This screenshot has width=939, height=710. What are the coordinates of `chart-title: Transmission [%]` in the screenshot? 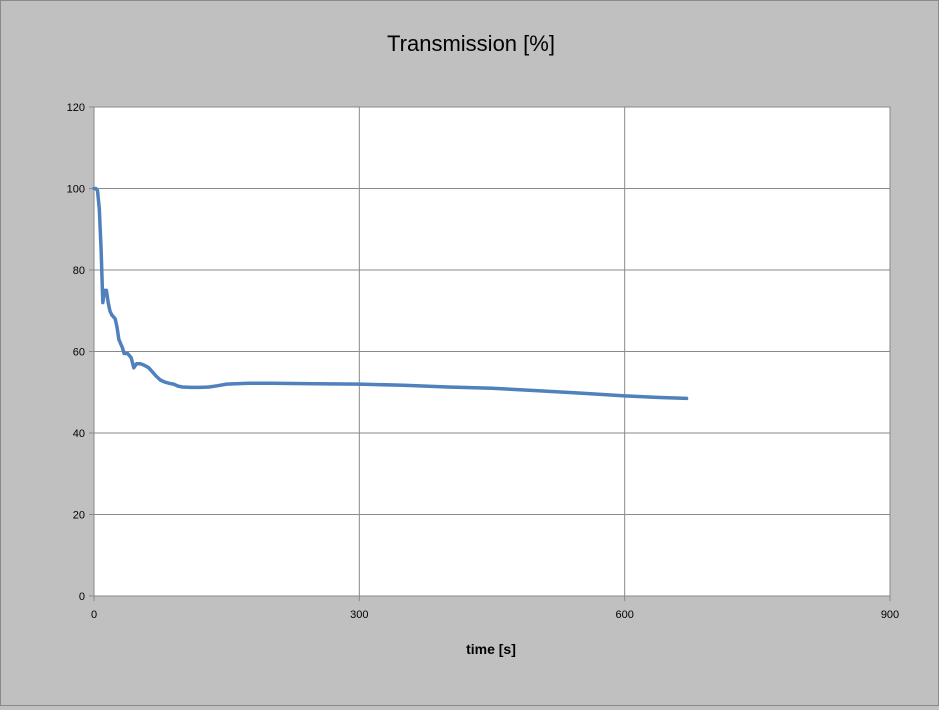 It's located at (471, 43).